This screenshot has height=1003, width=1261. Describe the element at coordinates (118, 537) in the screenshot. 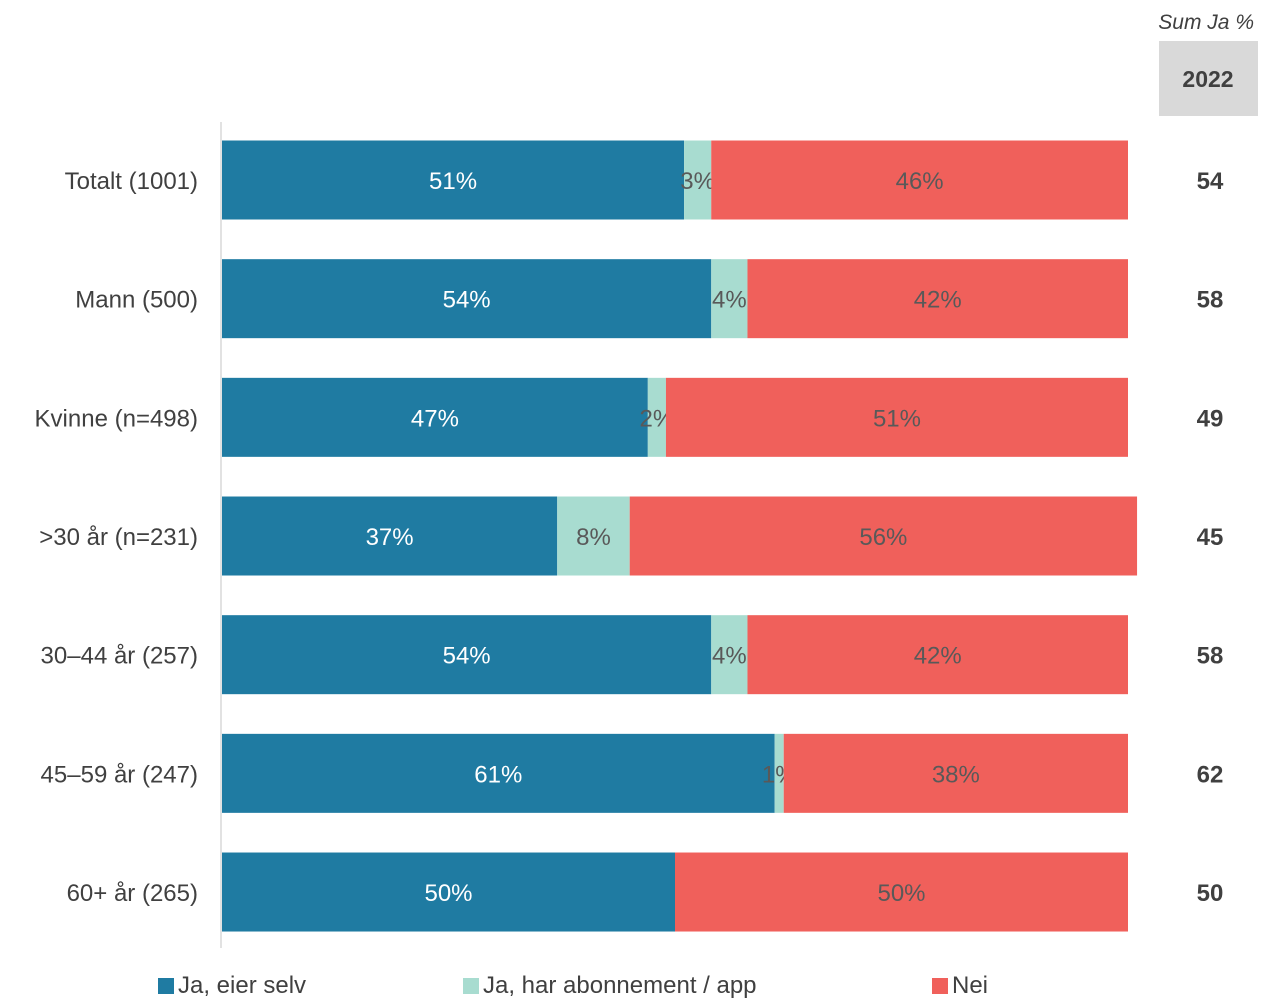

I see `category-label: >30 år (n=231)` at that location.